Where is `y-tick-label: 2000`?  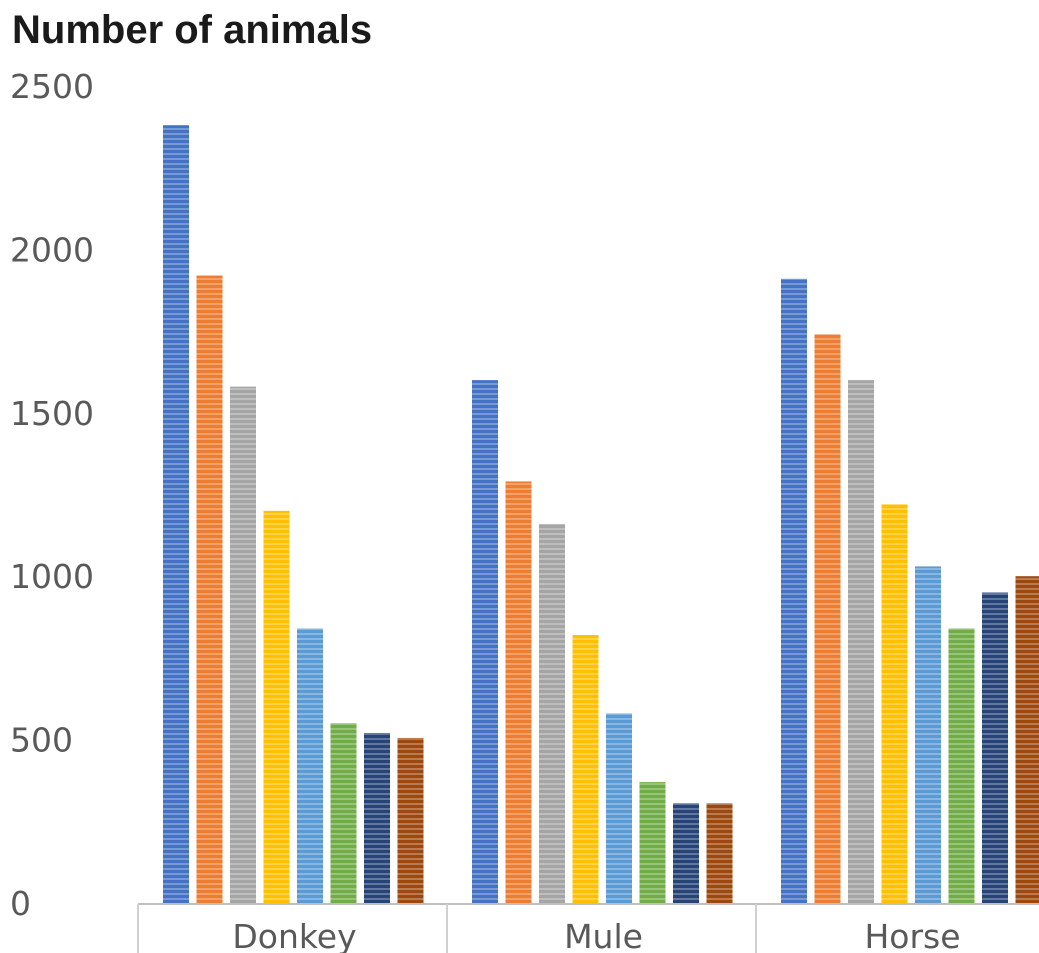
y-tick-label: 2000 is located at coordinates (52, 249).